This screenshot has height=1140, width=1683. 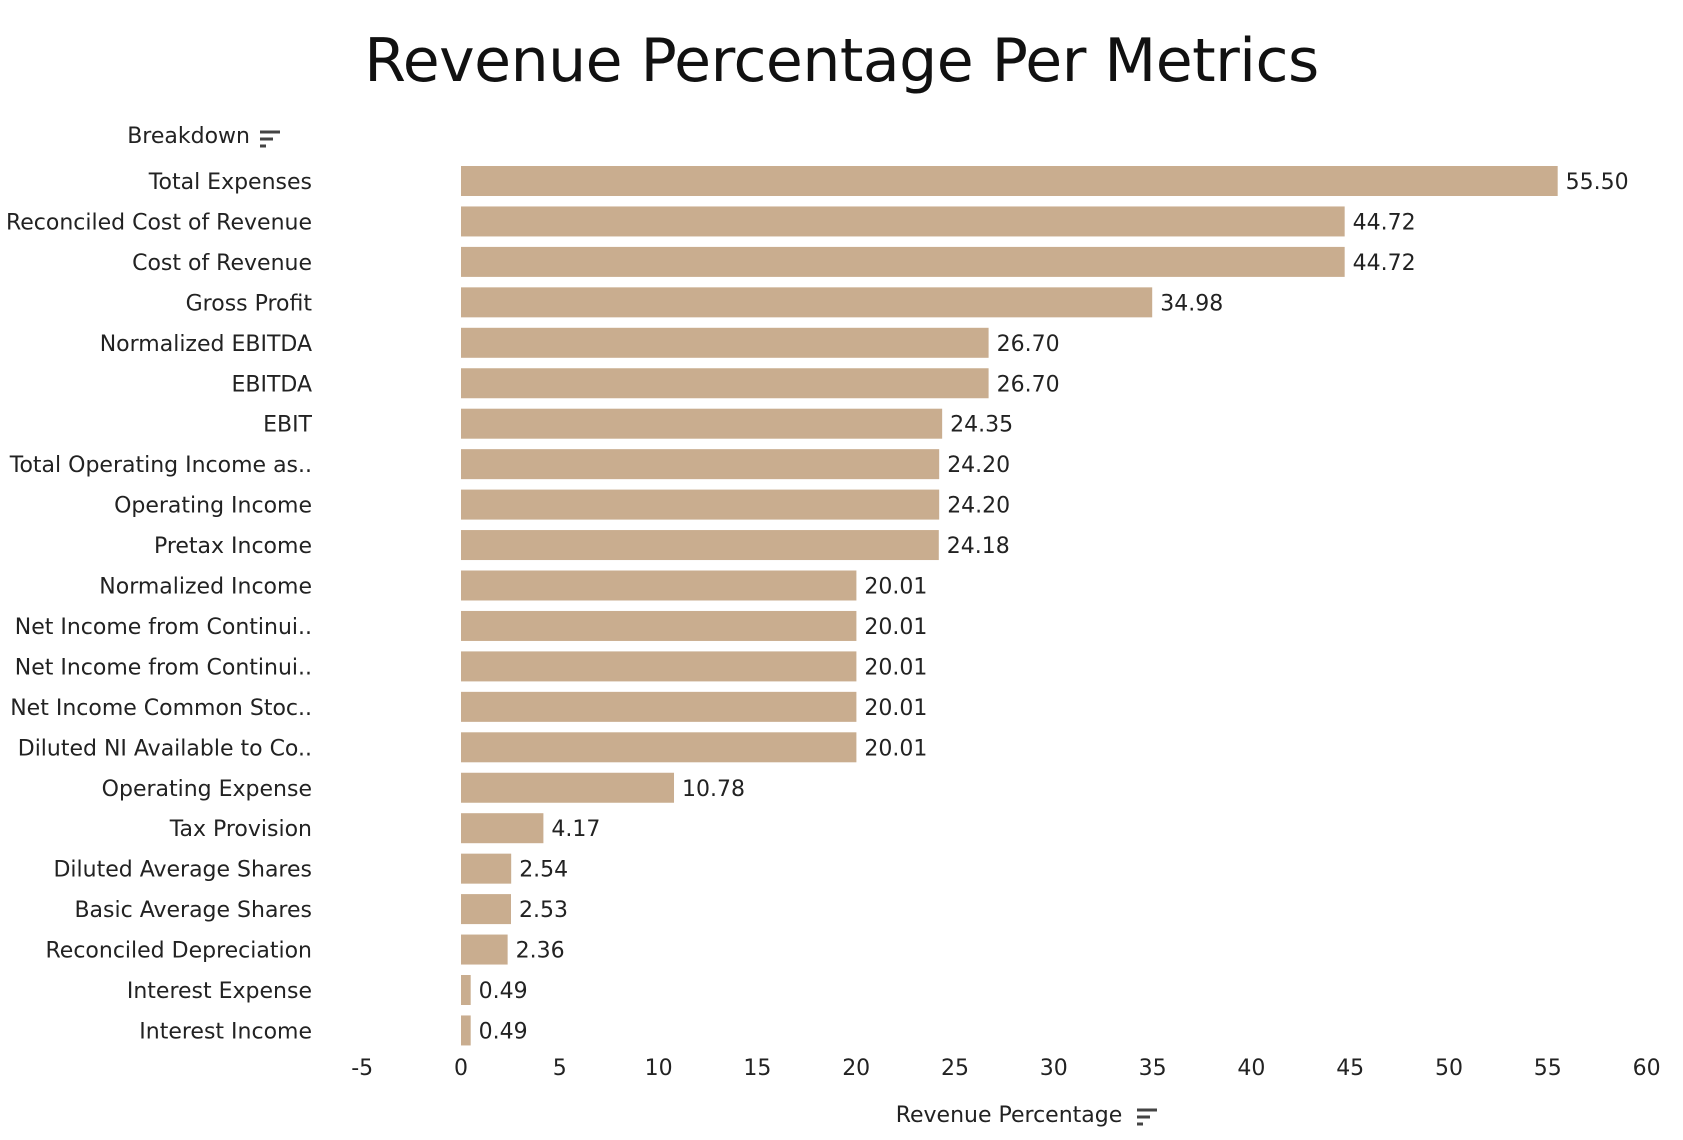 I want to click on category-header: Breakdown, so click(x=203, y=136).